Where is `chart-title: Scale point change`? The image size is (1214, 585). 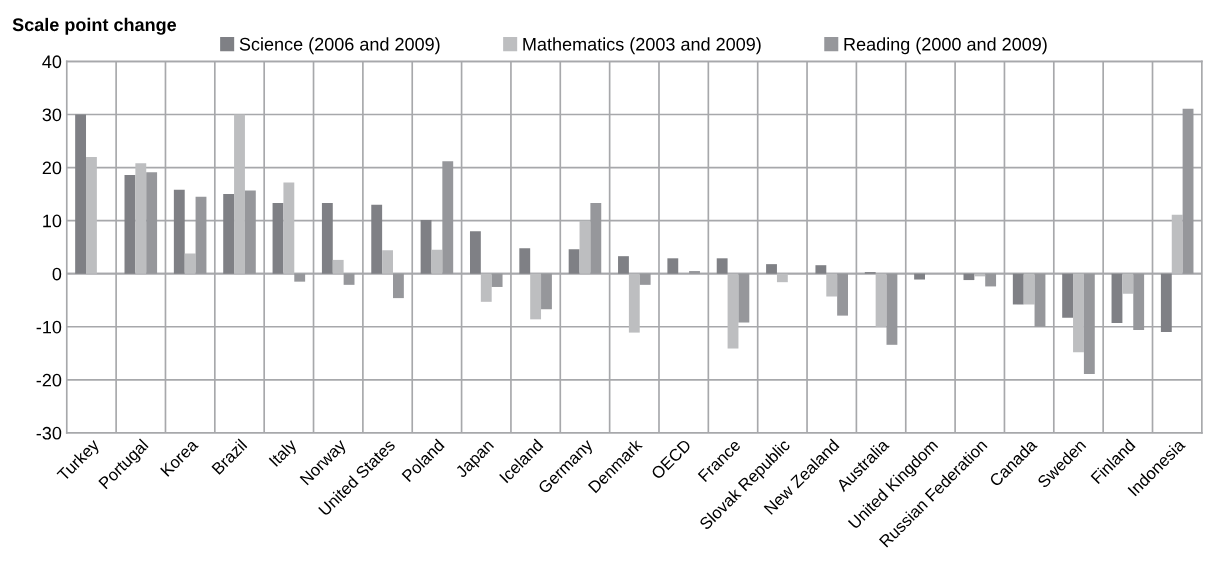
chart-title: Scale point change is located at coordinates (94, 26).